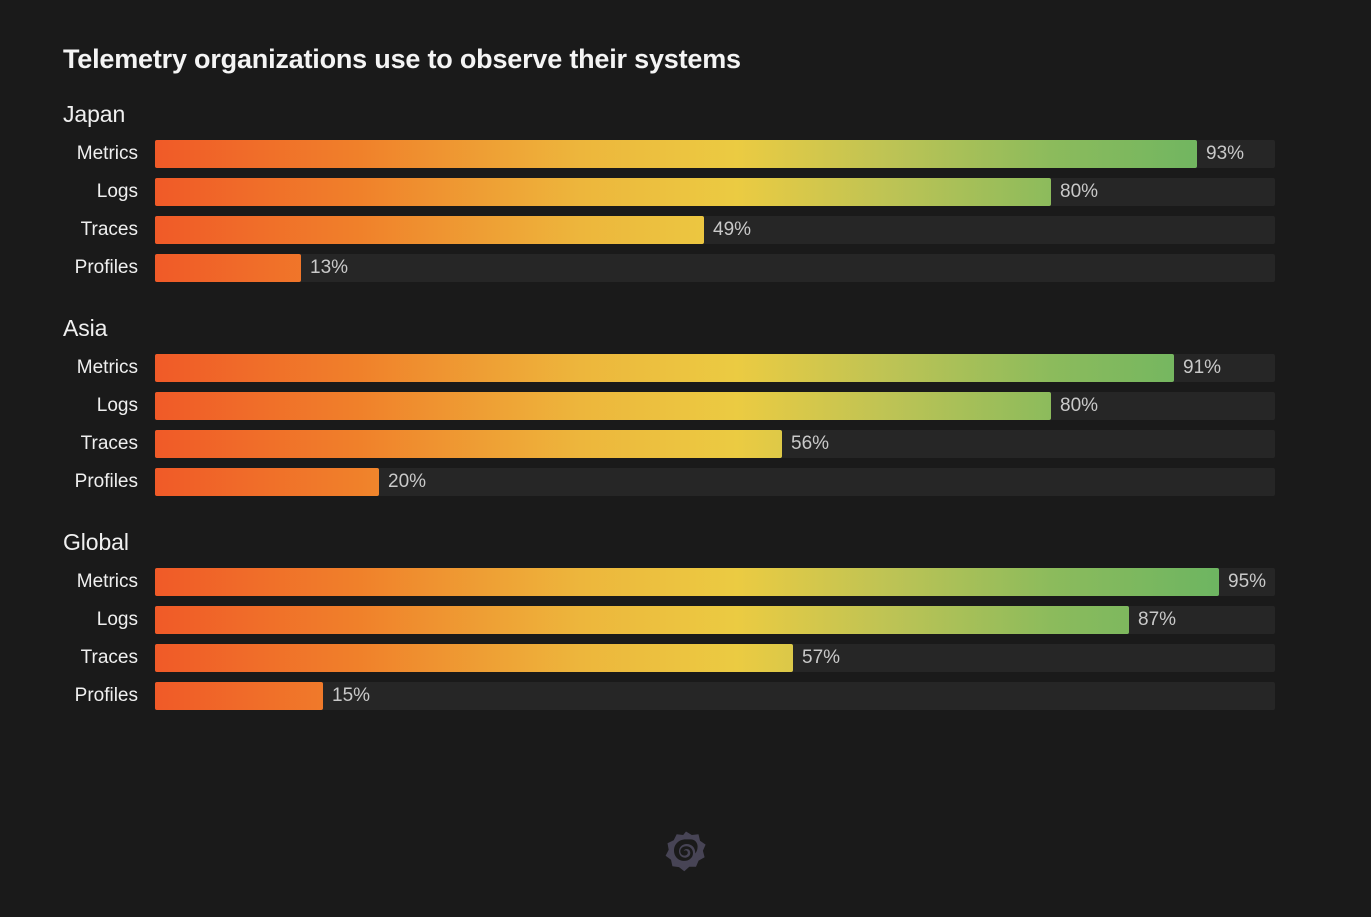 The width and height of the screenshot is (1371, 917). I want to click on bar-track: 49%, so click(715, 230).